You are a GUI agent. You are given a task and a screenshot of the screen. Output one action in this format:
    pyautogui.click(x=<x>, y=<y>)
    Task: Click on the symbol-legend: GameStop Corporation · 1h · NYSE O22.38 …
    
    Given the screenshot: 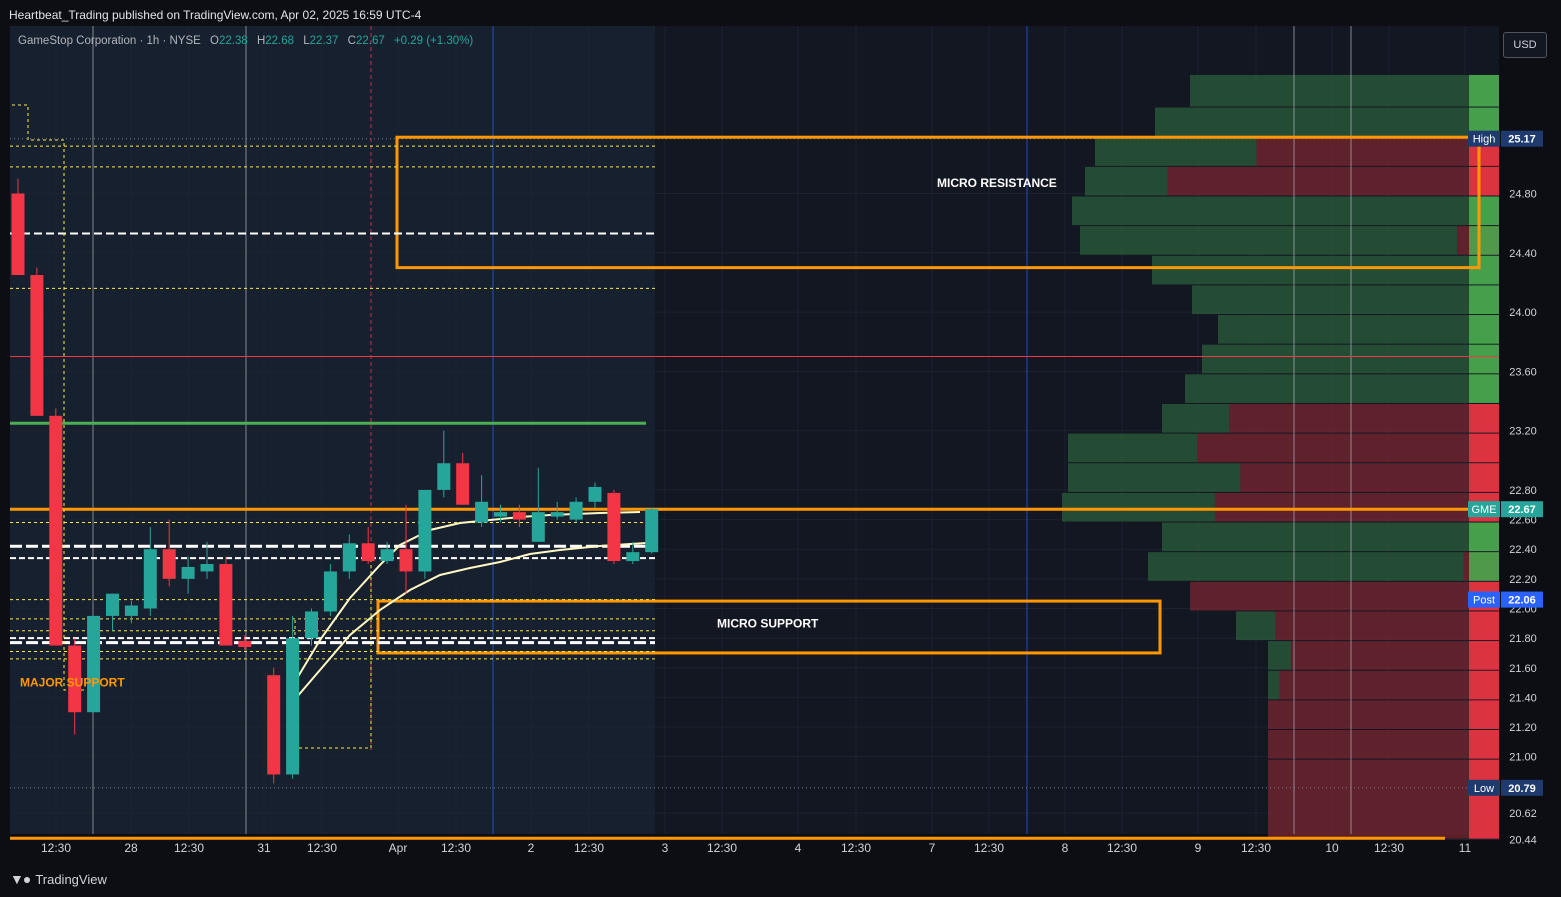 What is the action you would take?
    pyautogui.click(x=245, y=41)
    